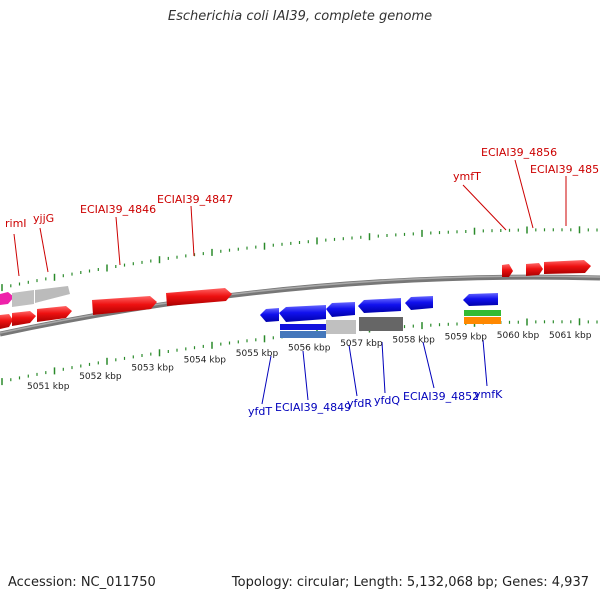  What do you see at coordinates (43, 218) in the screenshot?
I see `gene-label: yjjG` at bounding box center [43, 218].